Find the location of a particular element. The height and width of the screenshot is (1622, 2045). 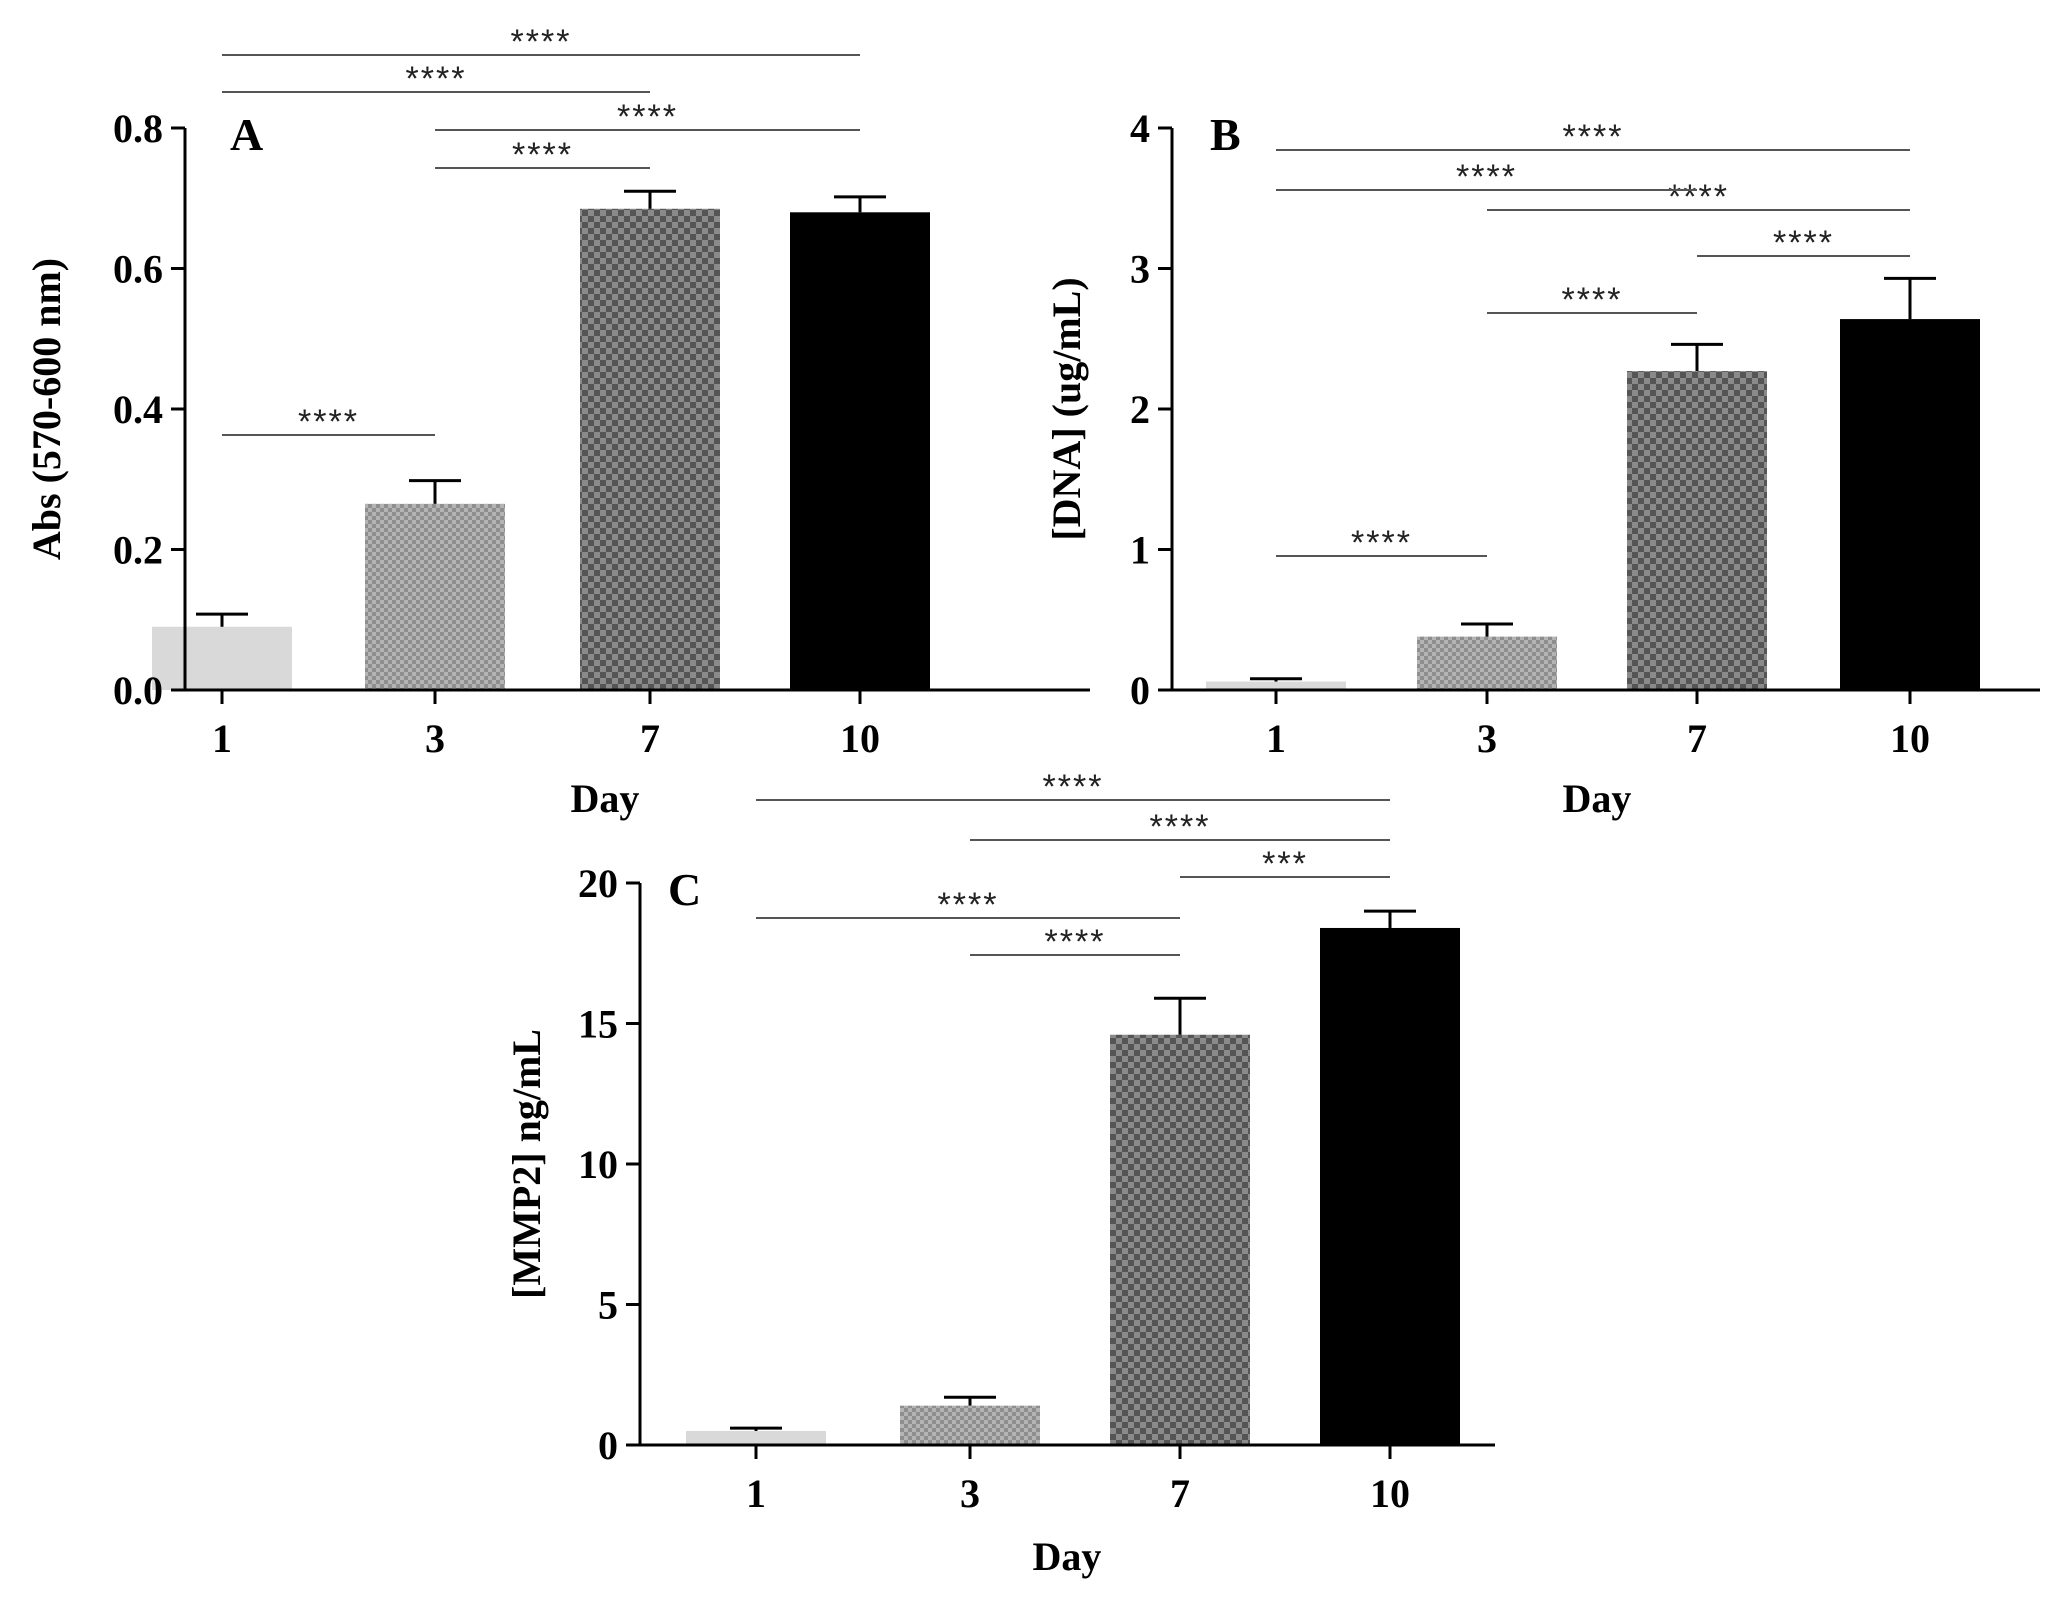

y-tick-label: 0.6 is located at coordinates (138, 269).